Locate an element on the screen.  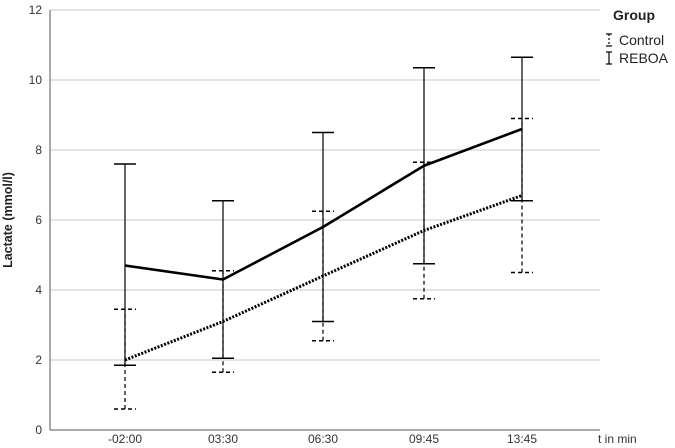
legend-item-control: Control is located at coordinates (635, 40).